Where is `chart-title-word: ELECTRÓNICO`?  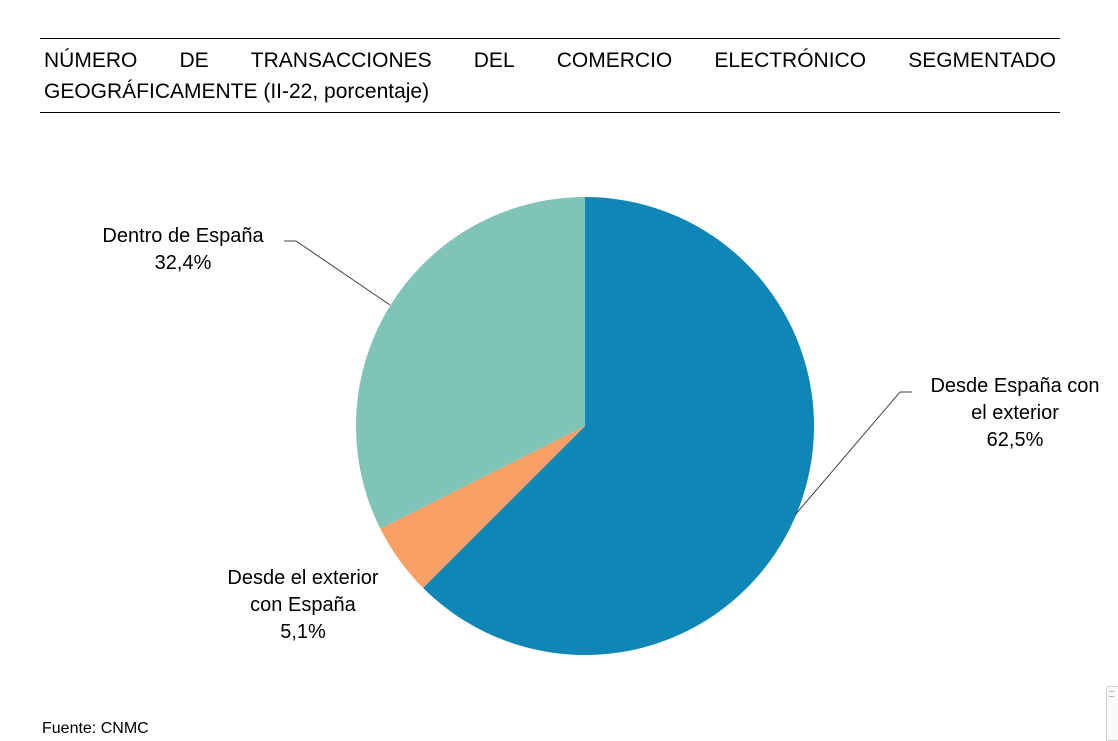 chart-title-word: ELECTRÓNICO is located at coordinates (790, 60).